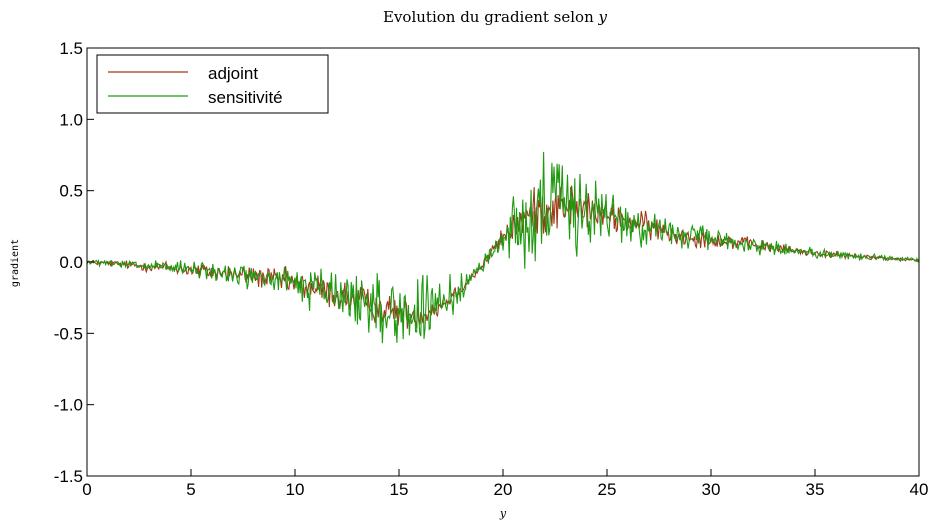 This screenshot has height=523, width=934. I want to click on x-tick-label: 5, so click(190, 489).